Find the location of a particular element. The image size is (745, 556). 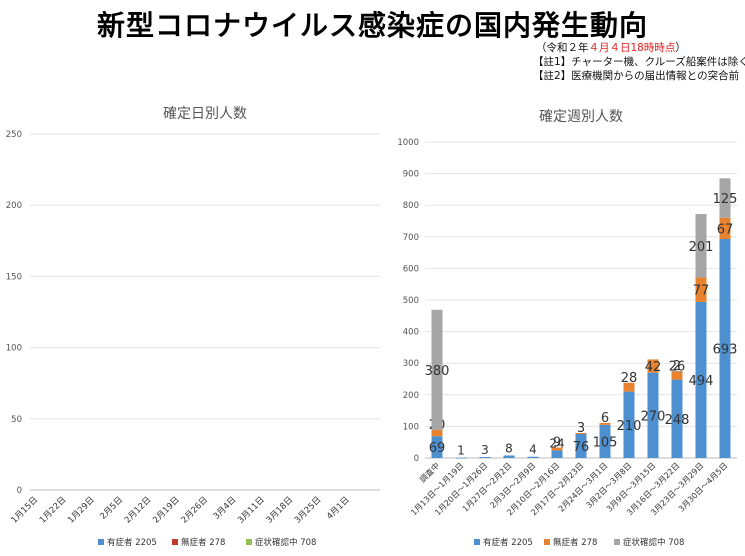

y-tick-label: 600 is located at coordinates (411, 269).